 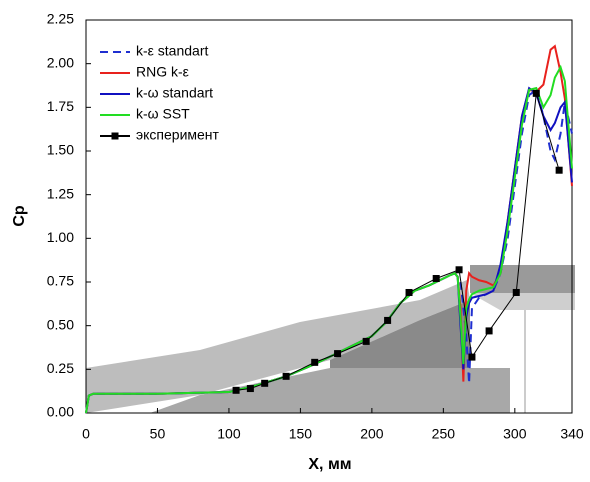 I want to click on y-tick-label: 2.25, so click(x=60, y=19).